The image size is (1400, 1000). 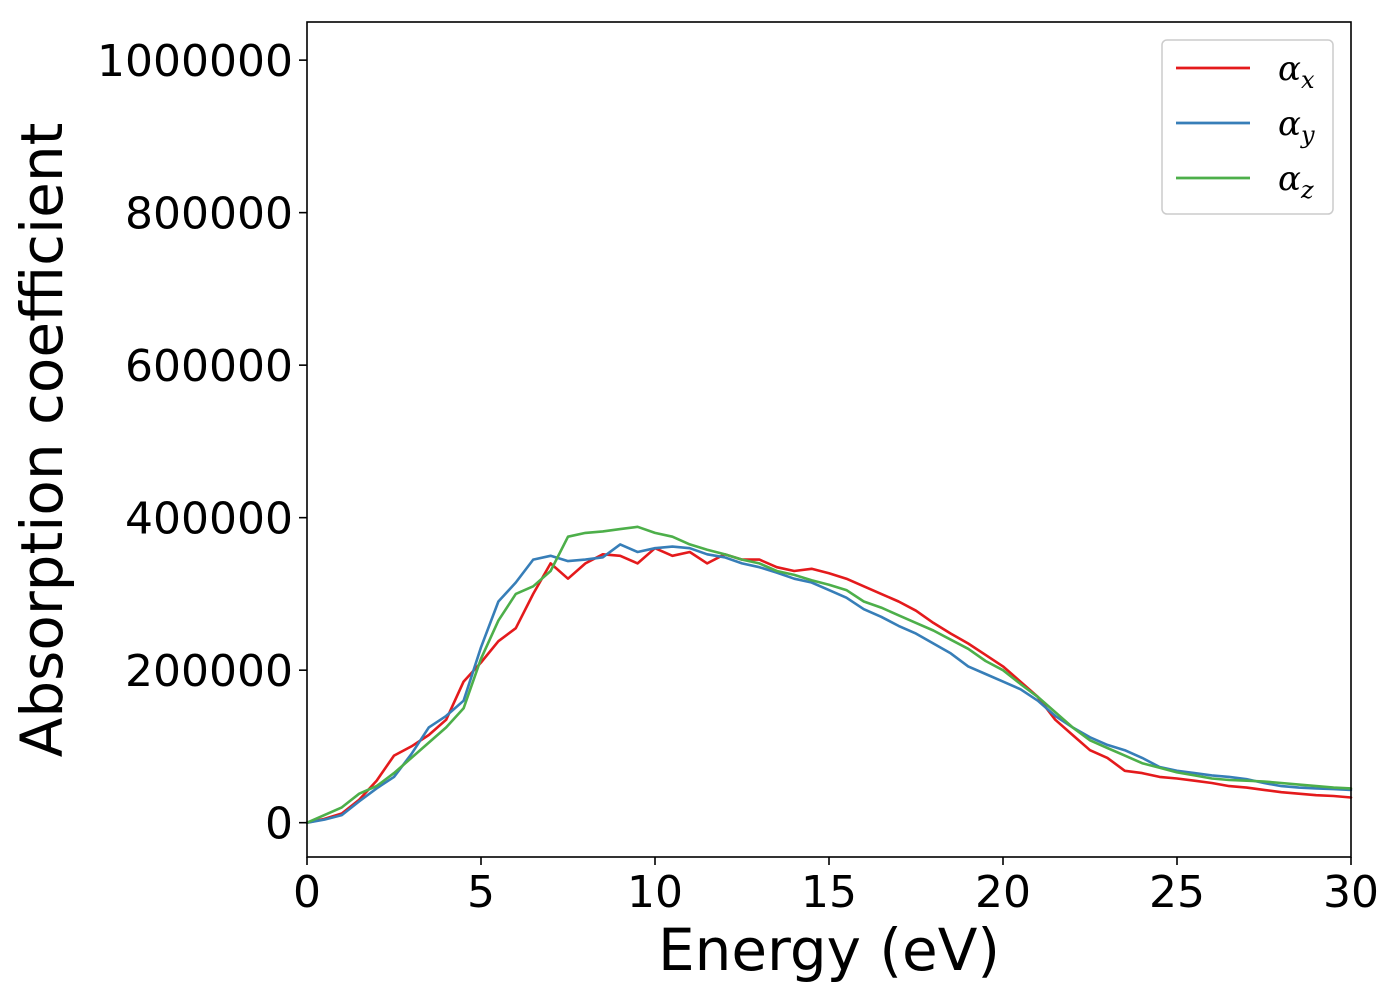 I want to click on legend-subscript-y: y, so click(x=1307, y=135).